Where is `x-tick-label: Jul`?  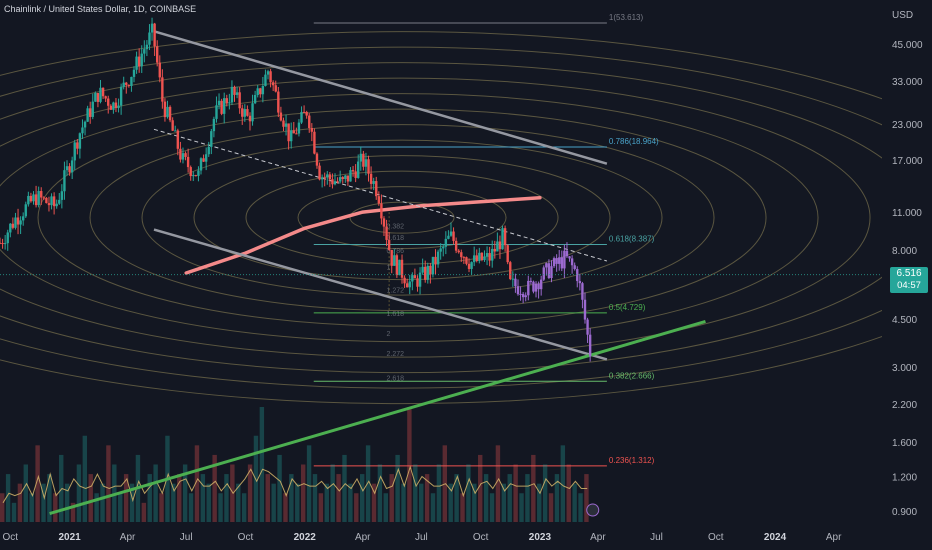 x-tick-label: Jul is located at coordinates (656, 537).